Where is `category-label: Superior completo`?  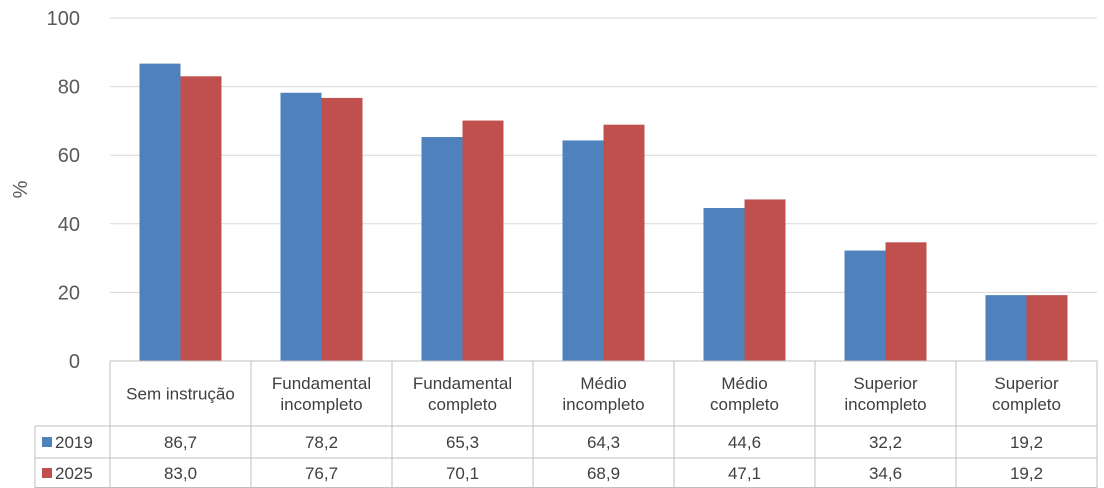 category-label: Superior completo is located at coordinates (1026, 394).